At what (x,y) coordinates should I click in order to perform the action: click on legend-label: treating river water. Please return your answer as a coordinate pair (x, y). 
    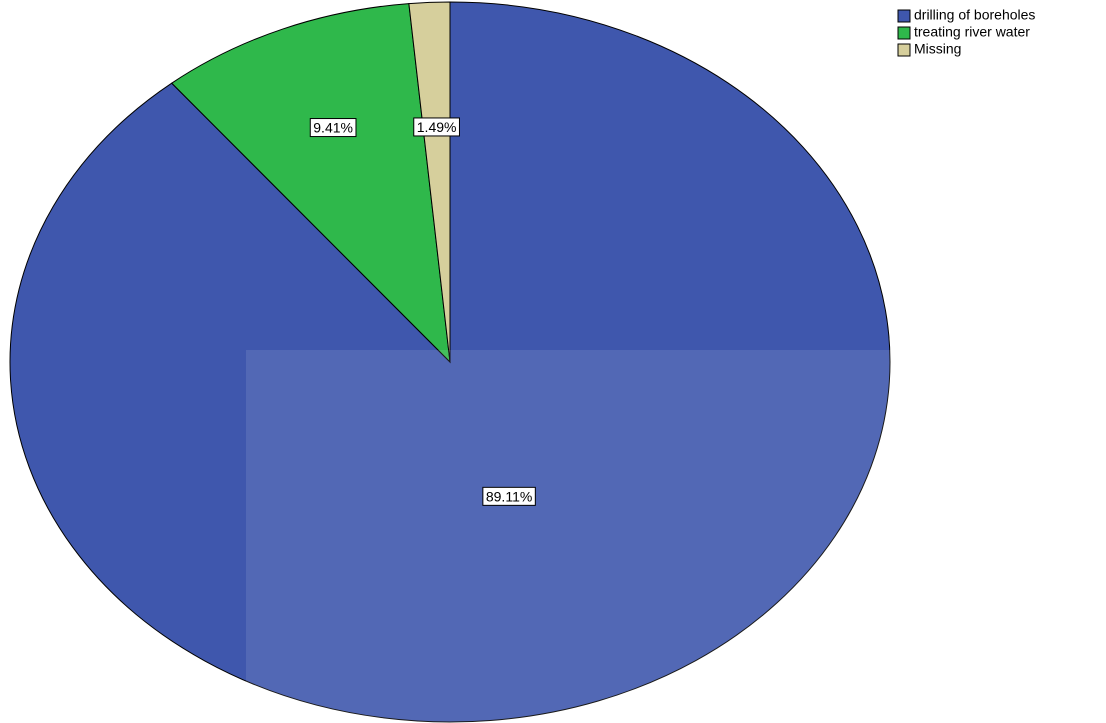
    Looking at the image, I should click on (972, 32).